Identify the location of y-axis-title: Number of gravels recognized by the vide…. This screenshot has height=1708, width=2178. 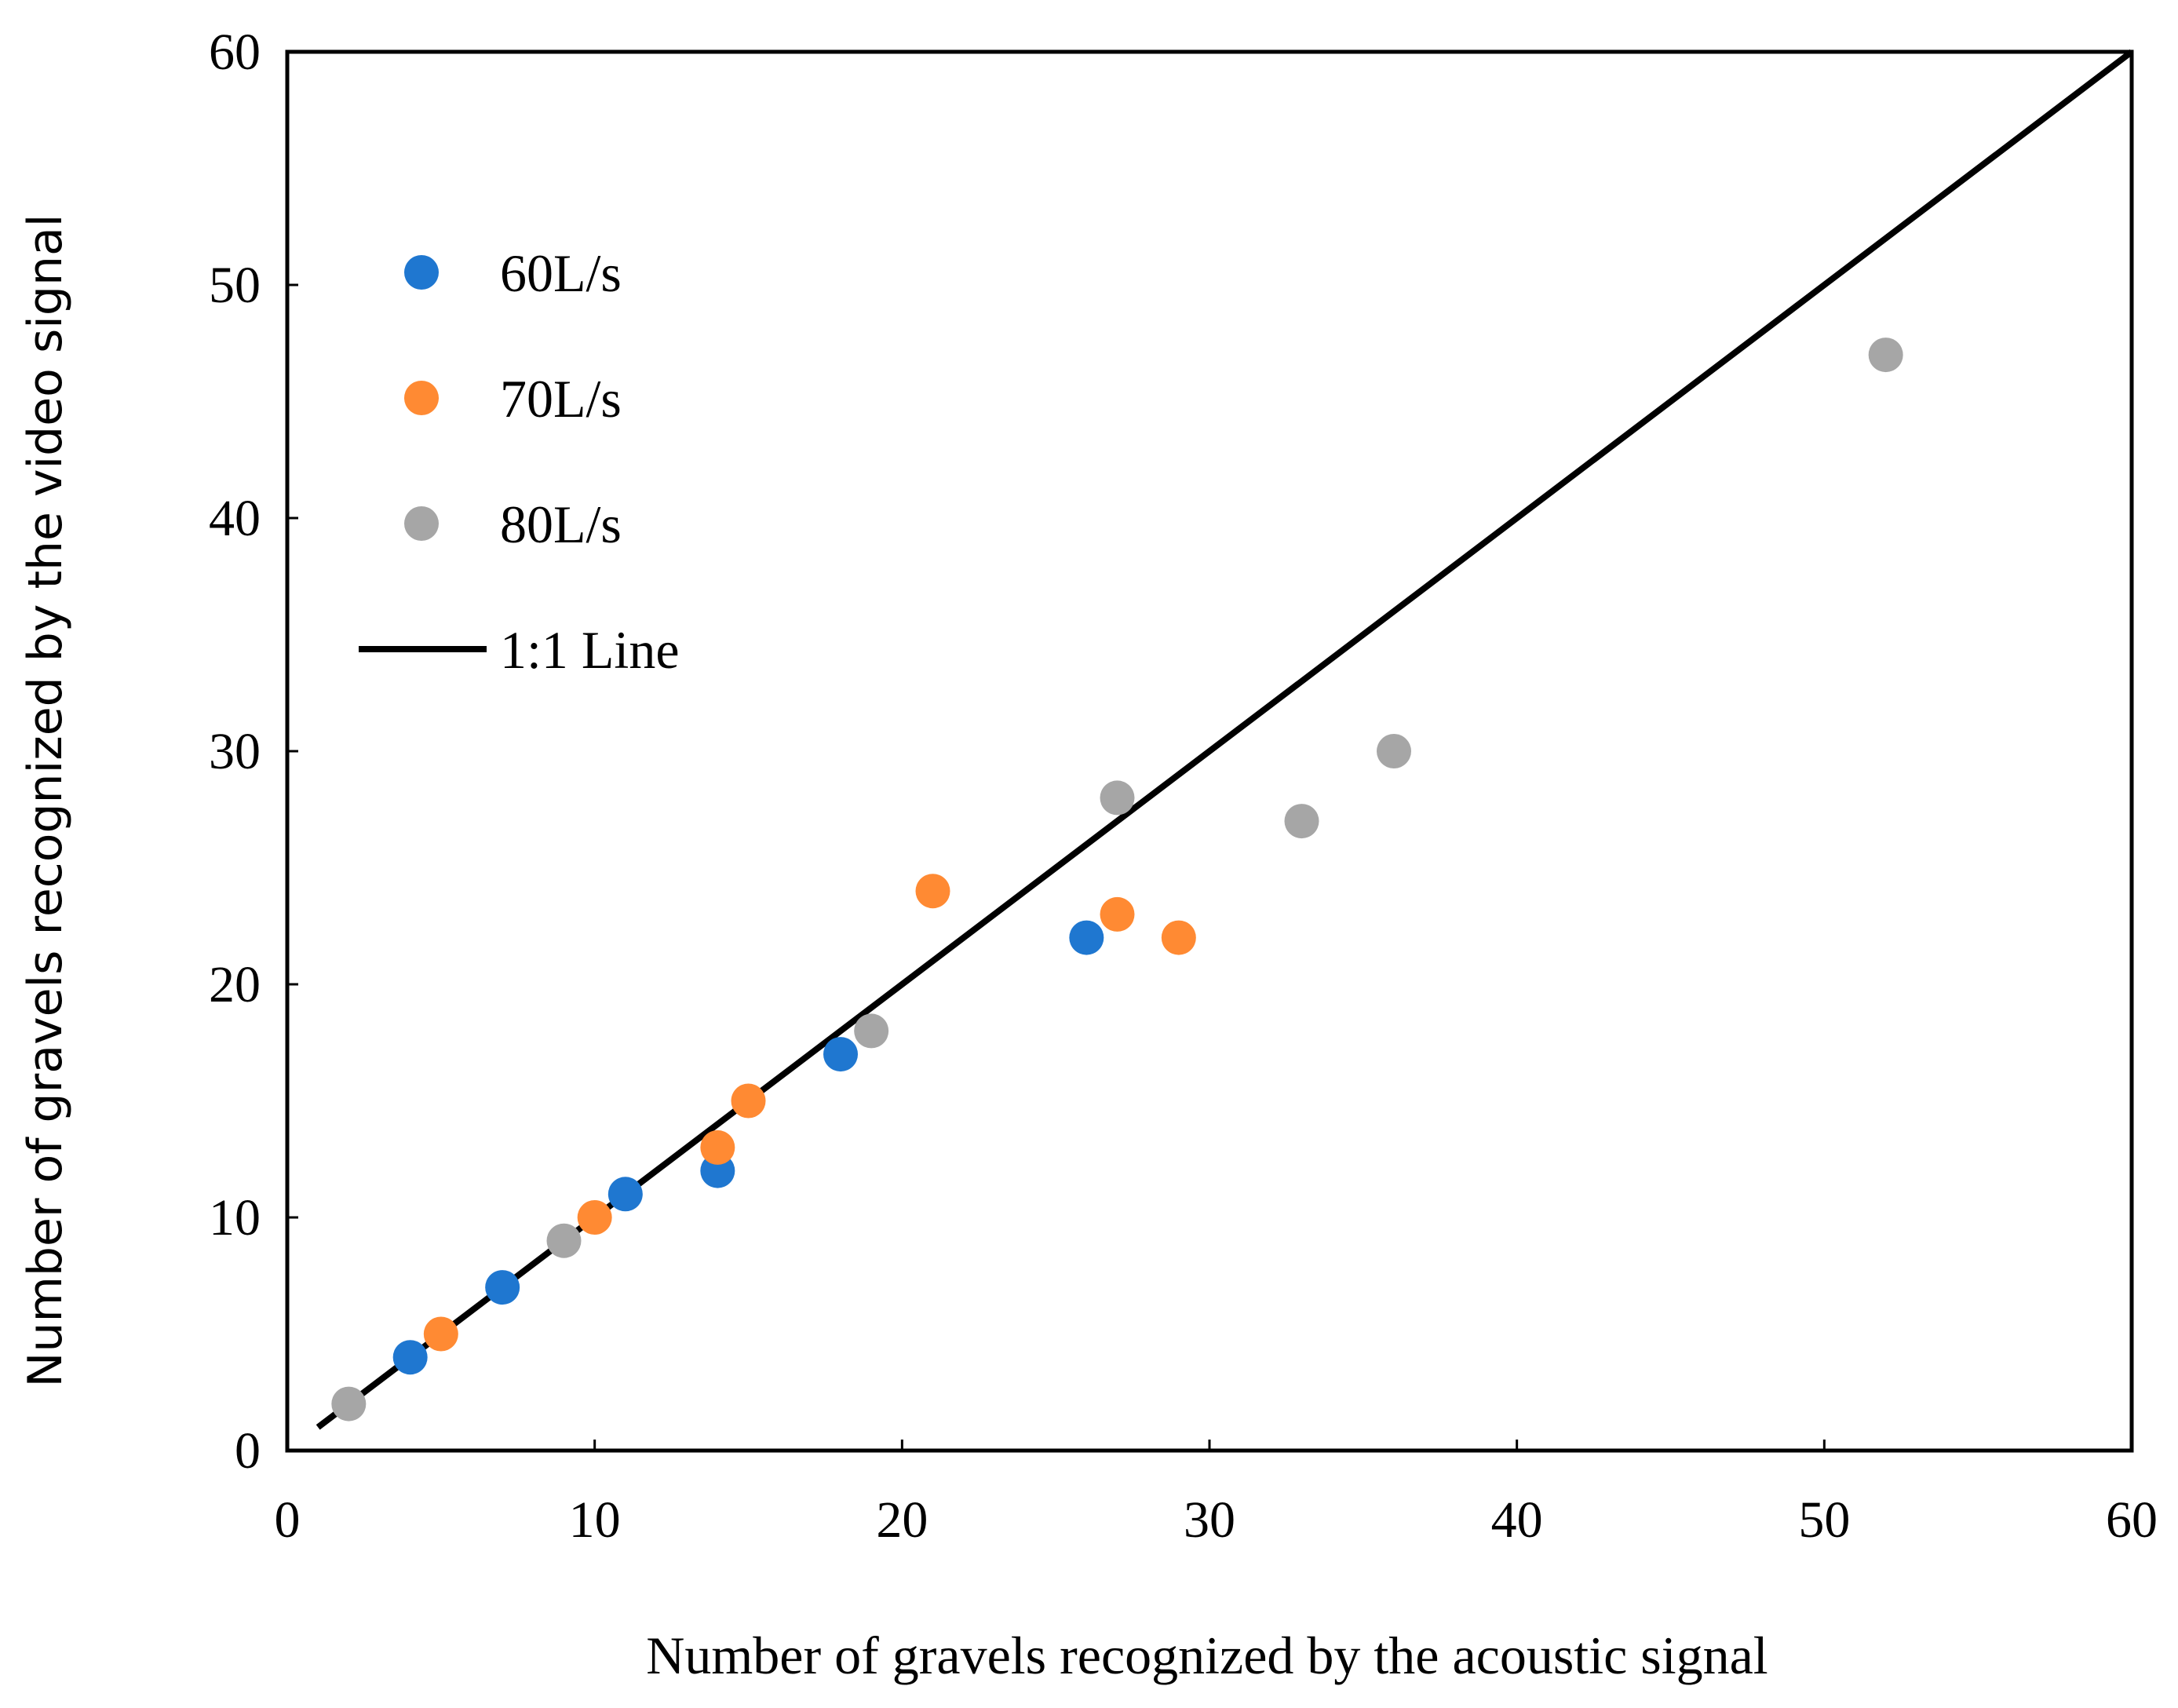
(45, 801).